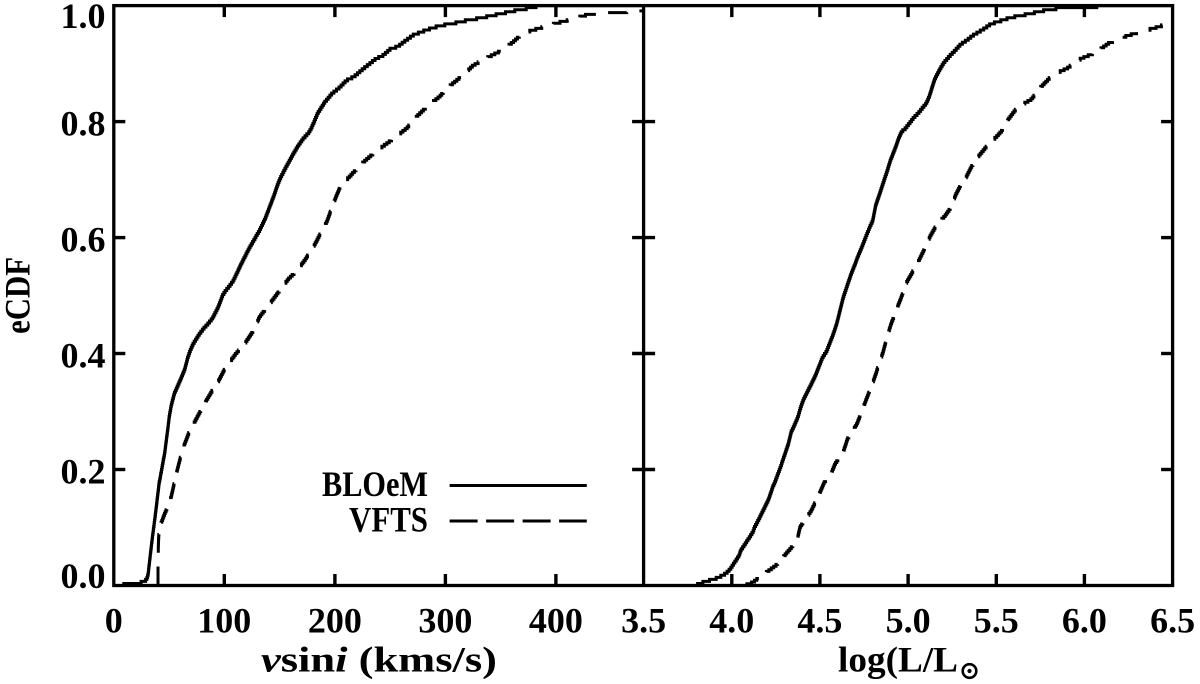 This screenshot has width=1200, height=684. Describe the element at coordinates (224, 621) in the screenshot. I see `svg-text: 100` at that location.